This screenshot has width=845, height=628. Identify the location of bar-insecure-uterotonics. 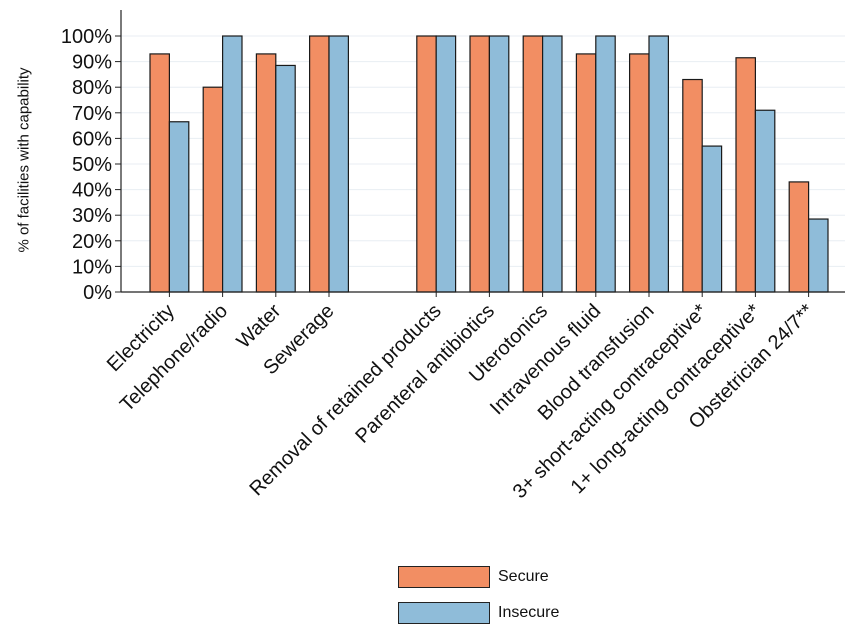
(552, 164).